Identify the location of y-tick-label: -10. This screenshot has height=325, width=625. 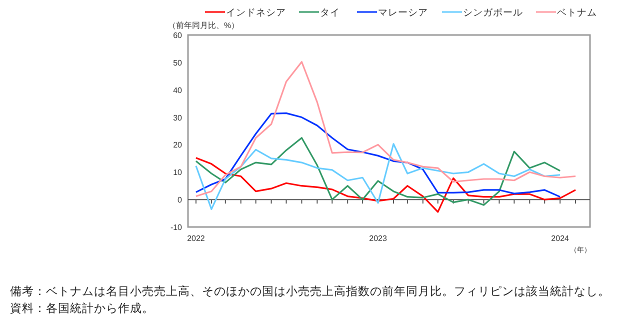
(176, 227).